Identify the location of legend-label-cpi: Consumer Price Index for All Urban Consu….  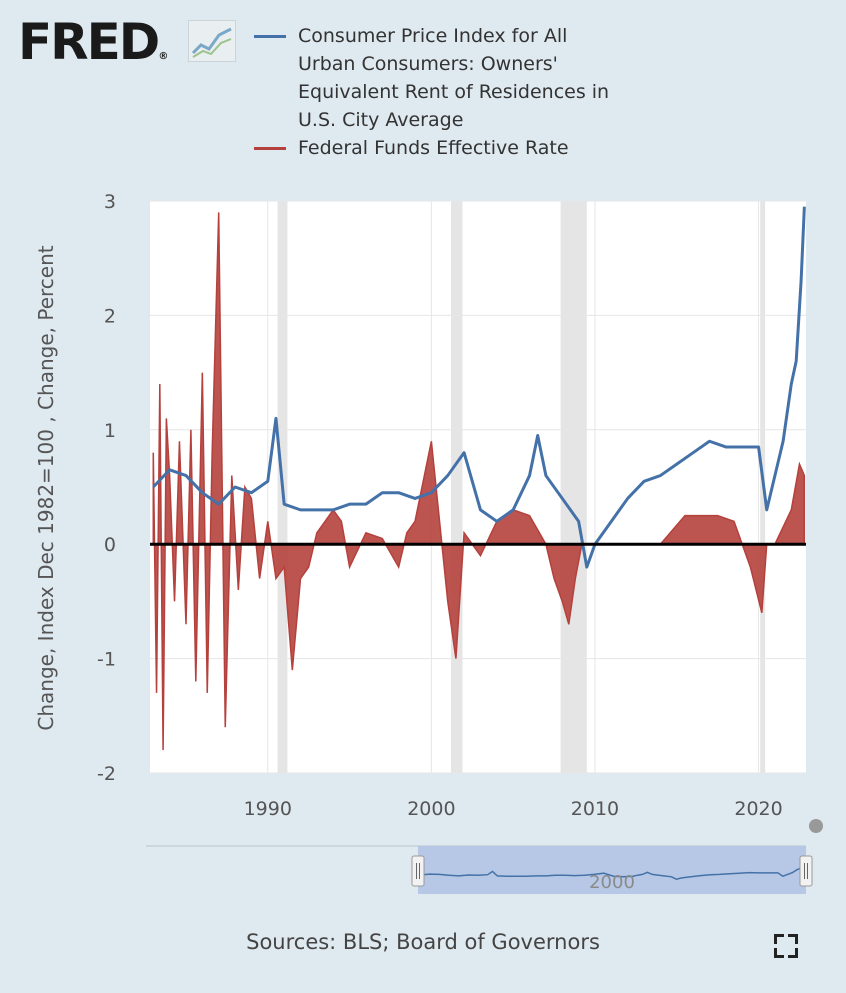
(454, 78).